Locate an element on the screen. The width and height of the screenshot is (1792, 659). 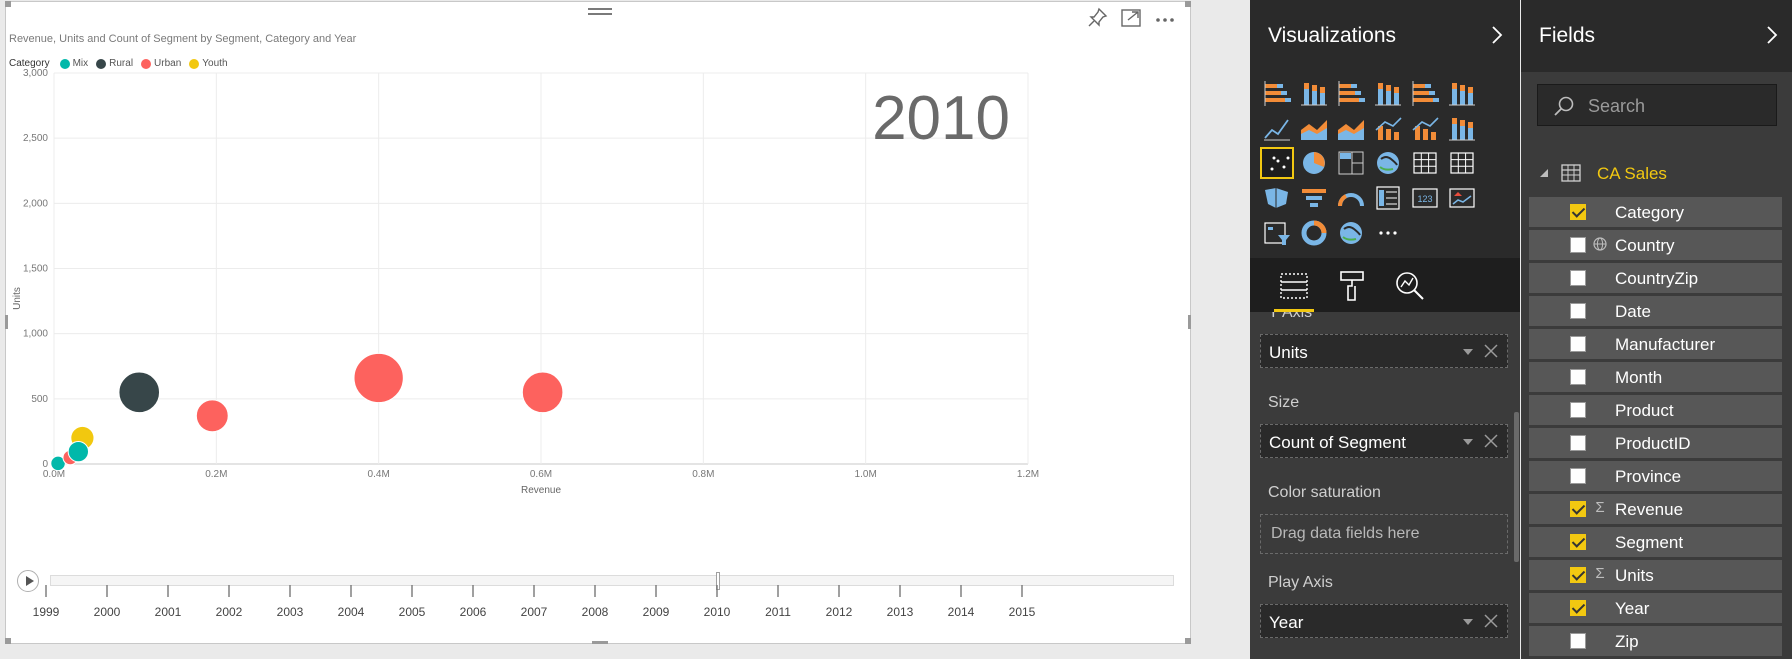
stacked-area-icon is located at coordinates (1351, 128).